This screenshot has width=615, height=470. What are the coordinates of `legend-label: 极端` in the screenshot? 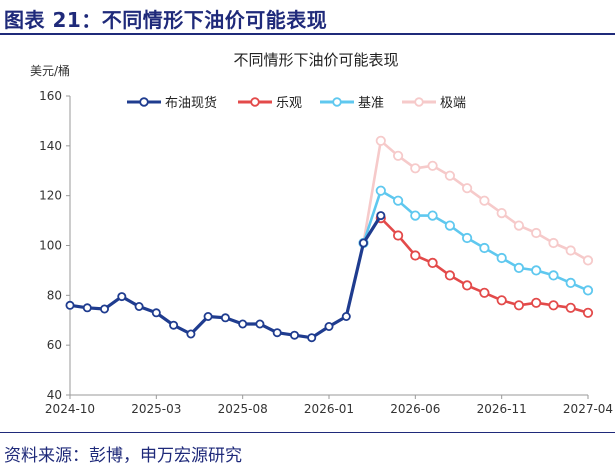 It's located at (453, 103).